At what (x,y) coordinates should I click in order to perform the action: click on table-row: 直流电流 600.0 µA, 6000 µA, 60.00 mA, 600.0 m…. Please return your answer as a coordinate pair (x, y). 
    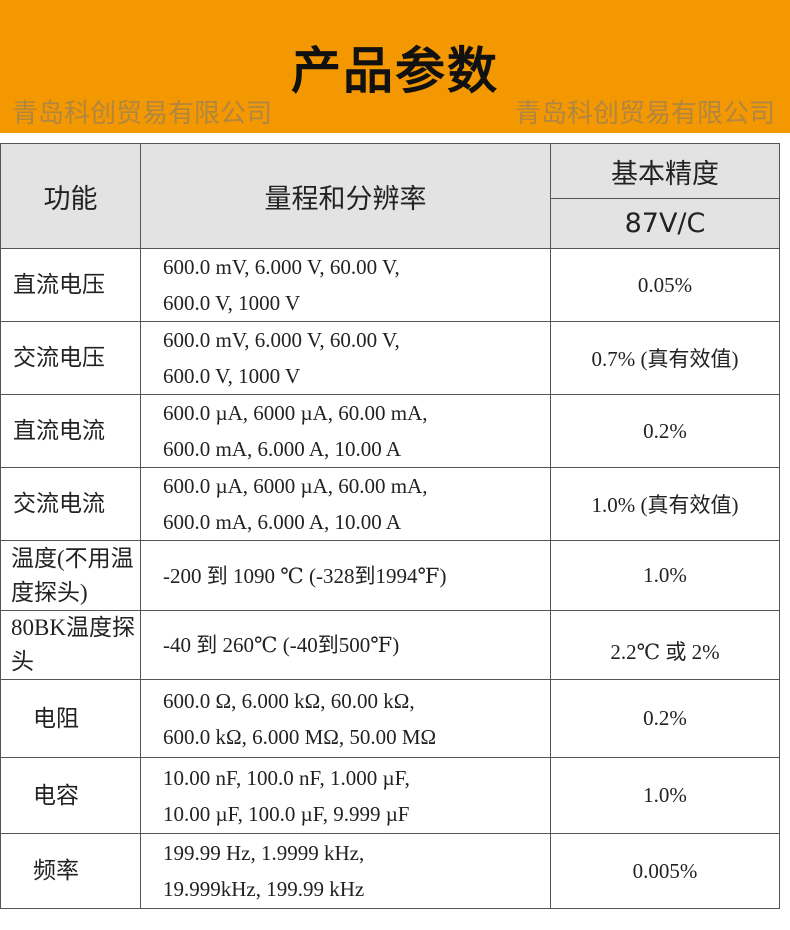
    Looking at the image, I should click on (390, 431).